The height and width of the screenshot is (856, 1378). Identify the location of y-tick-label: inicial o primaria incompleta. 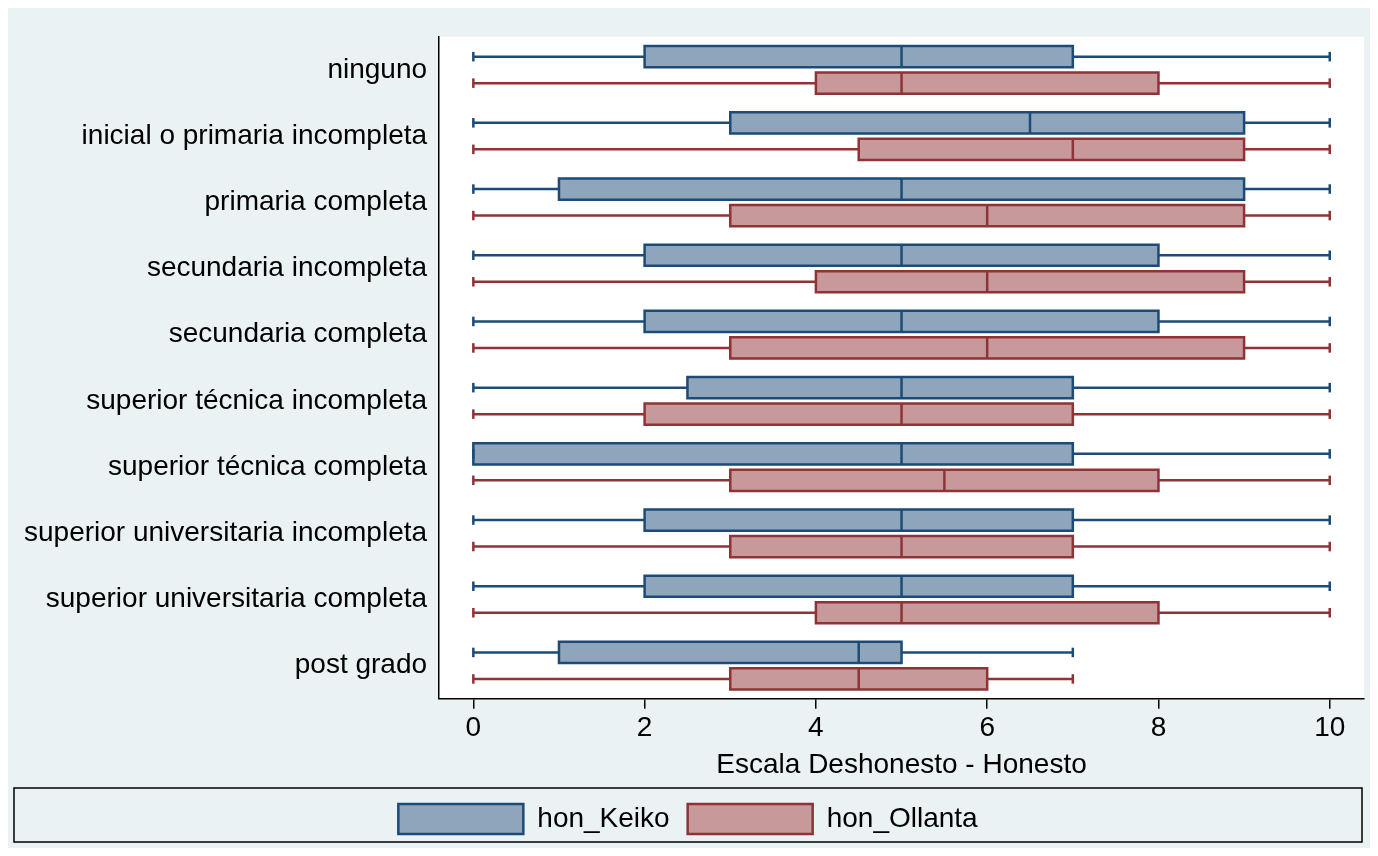
(254, 134).